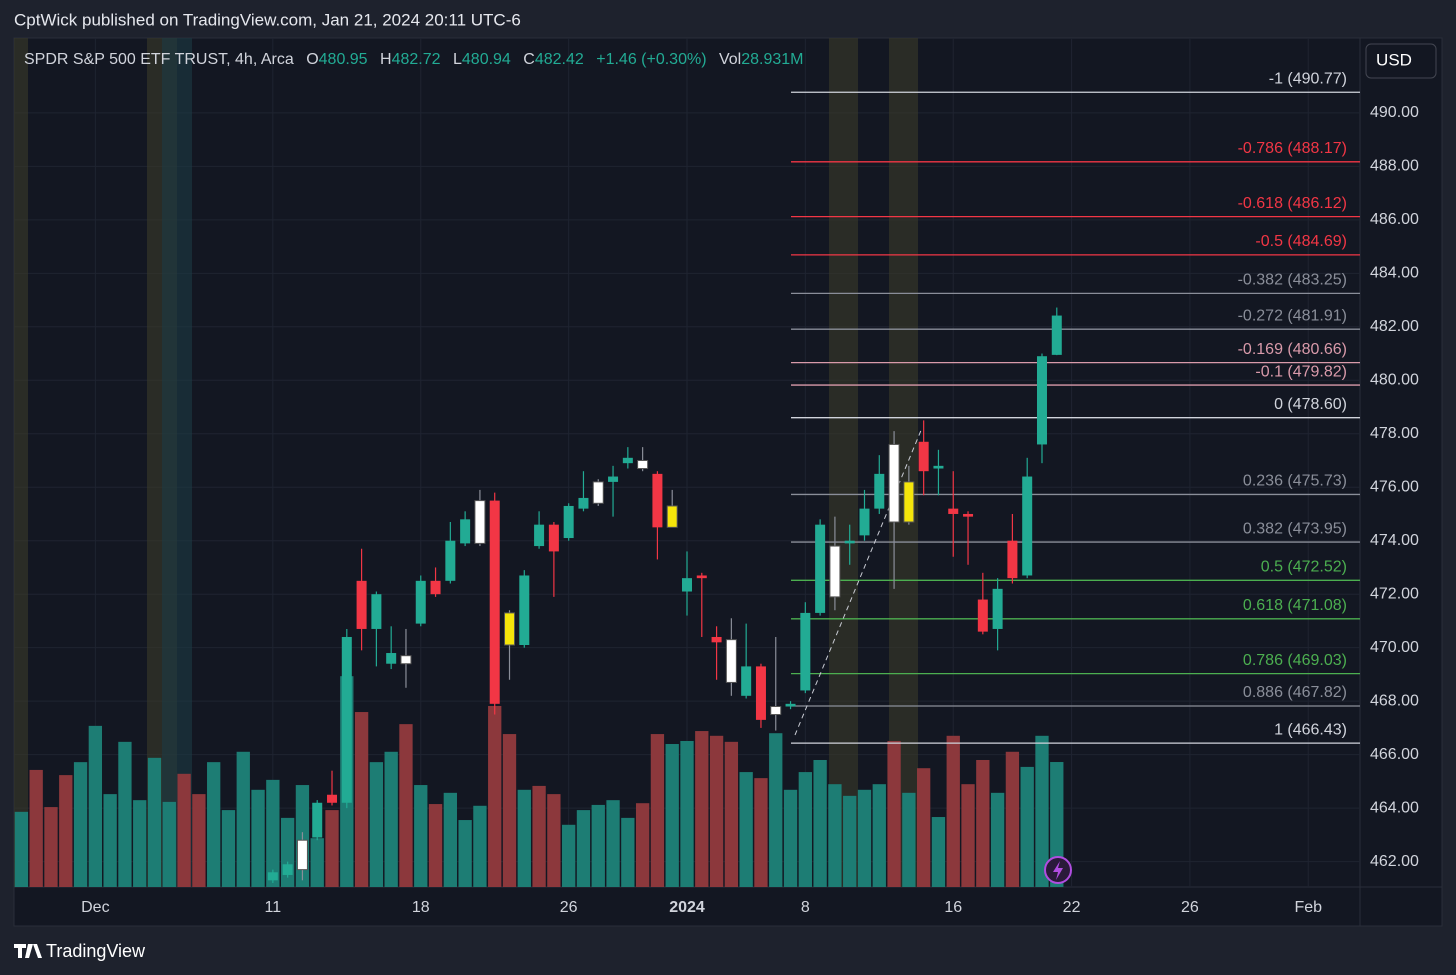 The image size is (1456, 975). I want to click on currency-button, so click(1401, 61).